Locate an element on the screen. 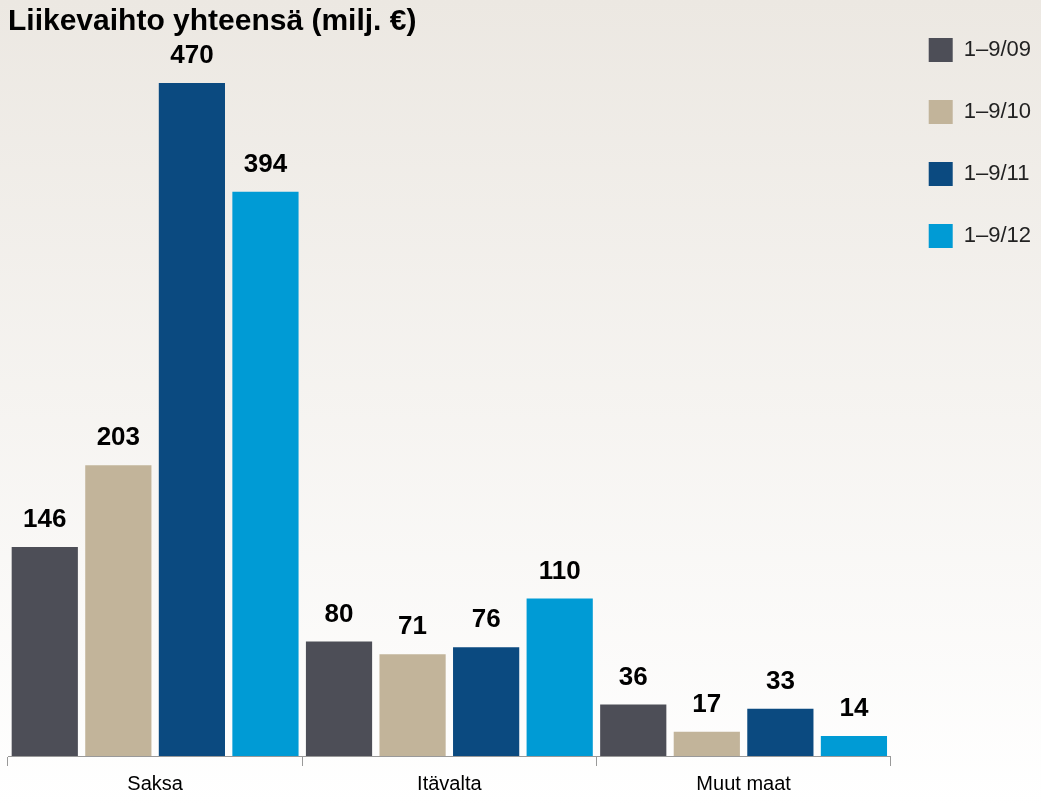 This screenshot has height=806, width=1041. data-label: 110 is located at coordinates (559, 569).